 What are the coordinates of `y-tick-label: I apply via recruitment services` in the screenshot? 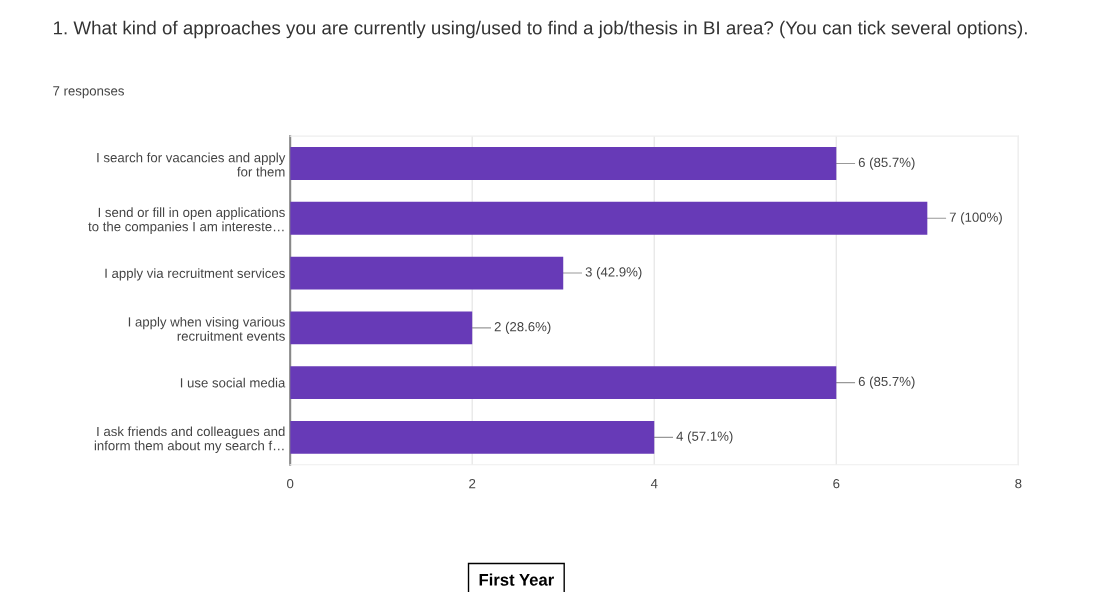 It's located at (195, 274).